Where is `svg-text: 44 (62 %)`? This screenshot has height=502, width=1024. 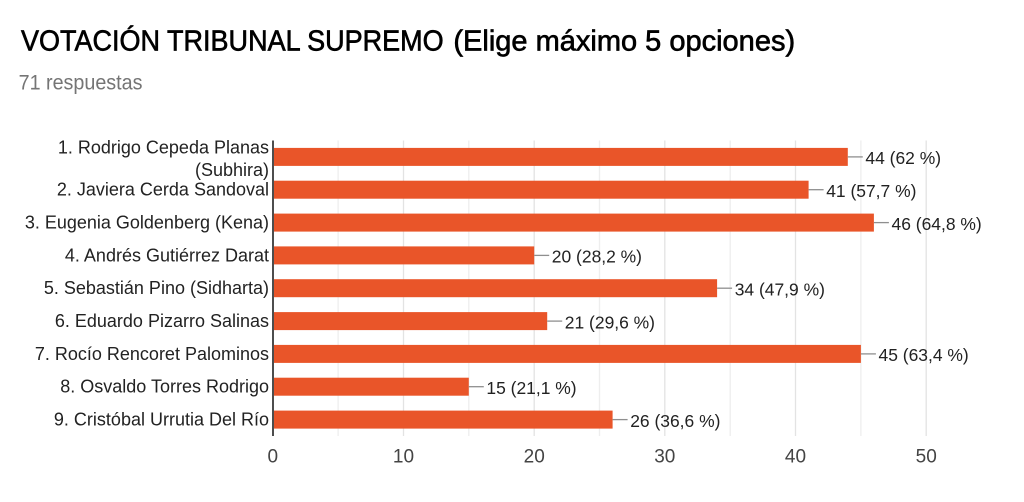
svg-text: 44 (62 %) is located at coordinates (903, 158).